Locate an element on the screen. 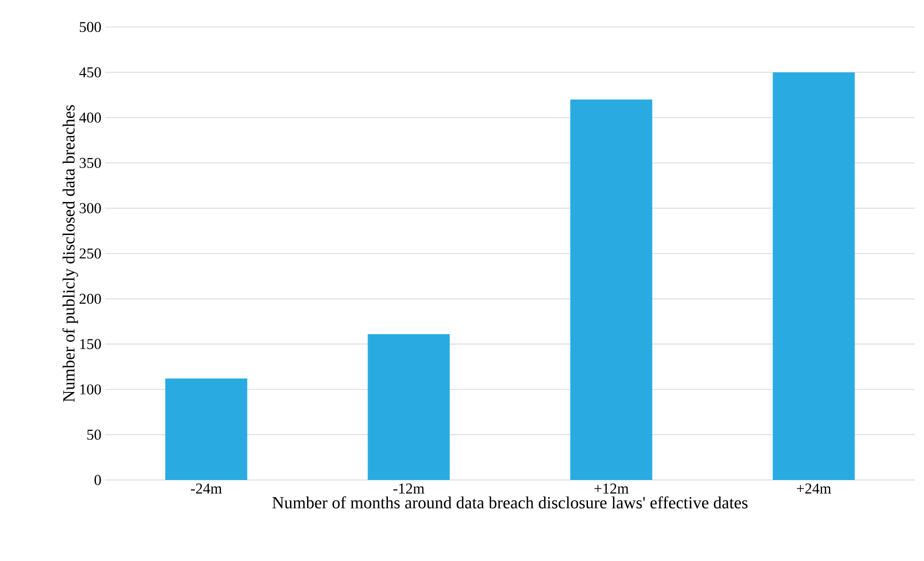 The image size is (924, 561). y-tick-label: 100 is located at coordinates (90, 389).